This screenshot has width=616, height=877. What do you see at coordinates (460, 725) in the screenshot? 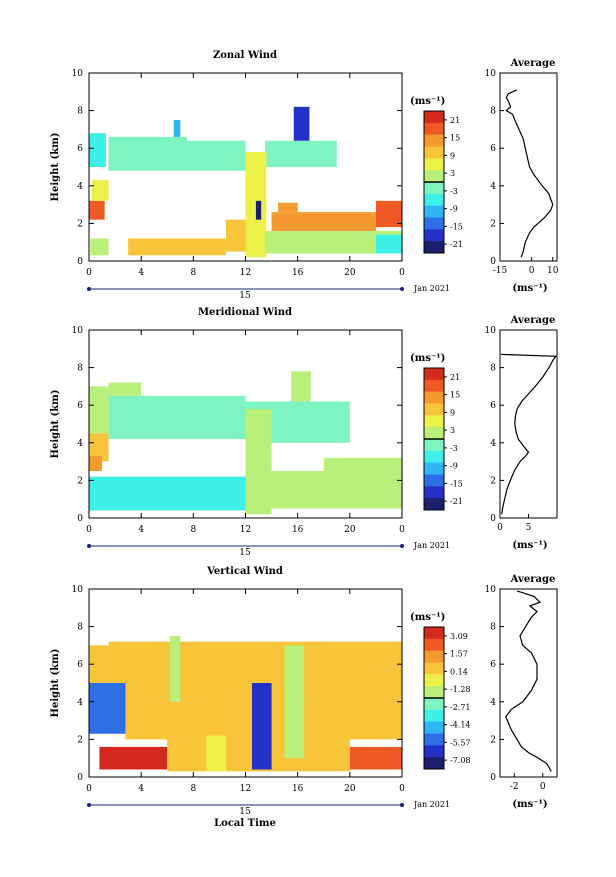
I see `vertical-wind-colorbar-tick-label: -4.14` at bounding box center [460, 725].